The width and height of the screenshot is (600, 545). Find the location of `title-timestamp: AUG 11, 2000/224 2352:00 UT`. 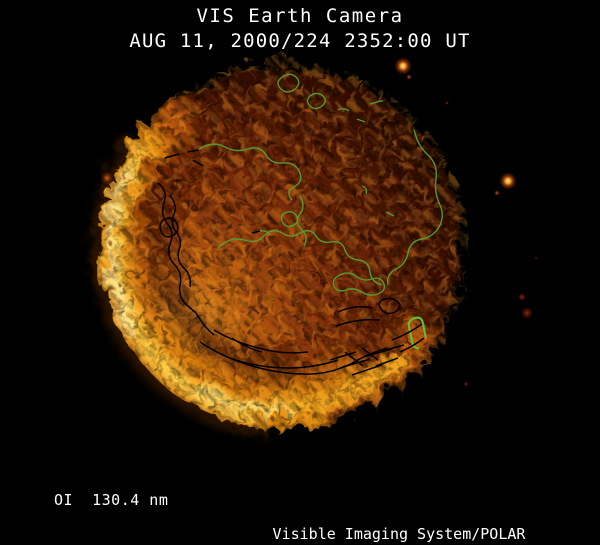

title-timestamp: AUG 11, 2000/224 2352:00 UT is located at coordinates (300, 41).